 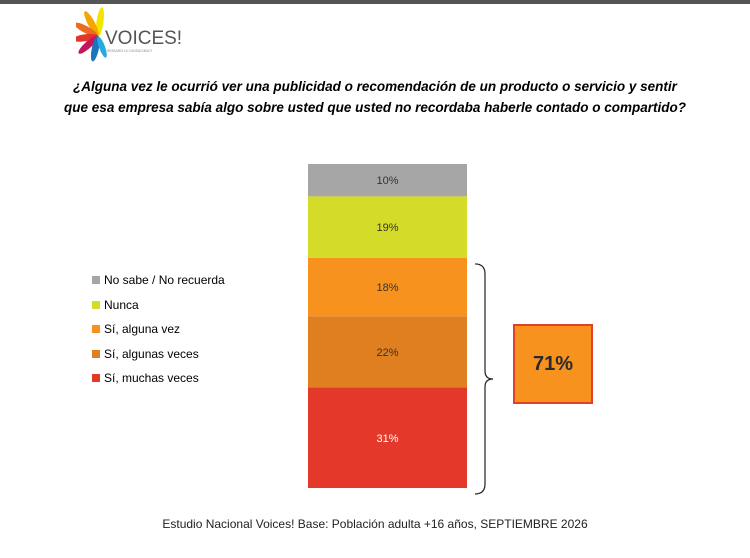 What do you see at coordinates (375, 2) in the screenshot?
I see `top-border` at bounding box center [375, 2].